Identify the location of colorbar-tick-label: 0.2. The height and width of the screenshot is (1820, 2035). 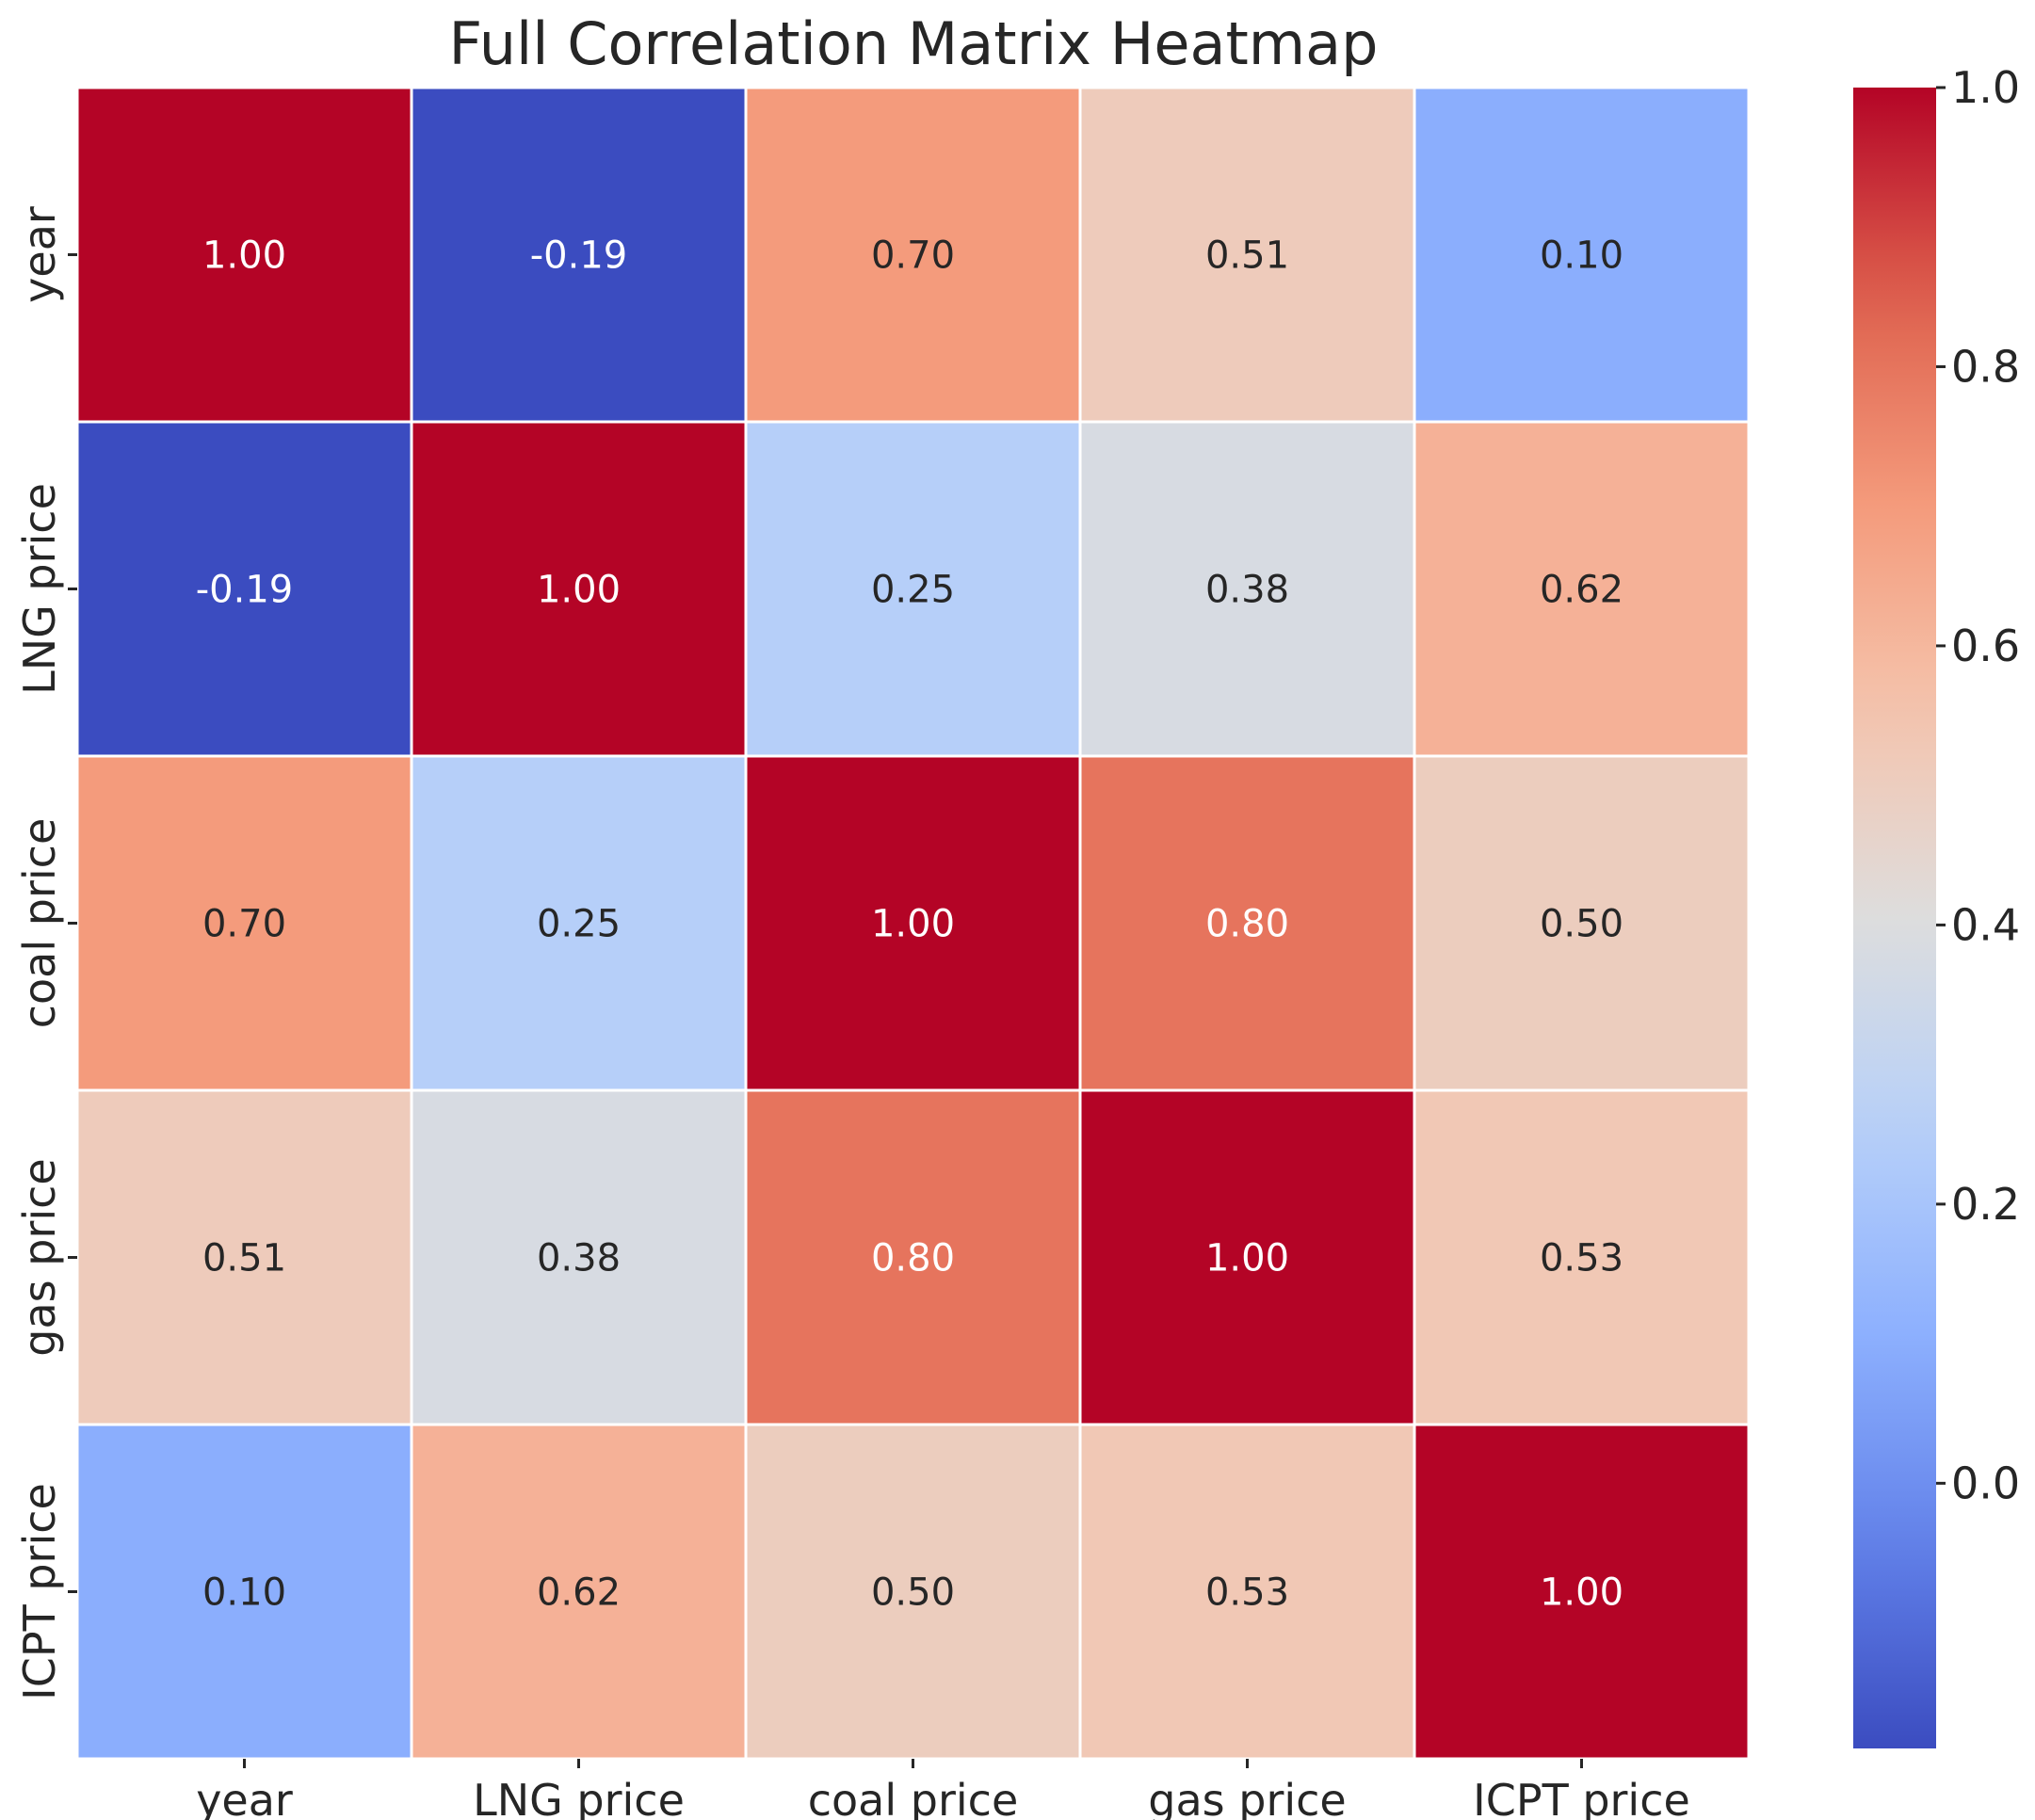
(1985, 1204).